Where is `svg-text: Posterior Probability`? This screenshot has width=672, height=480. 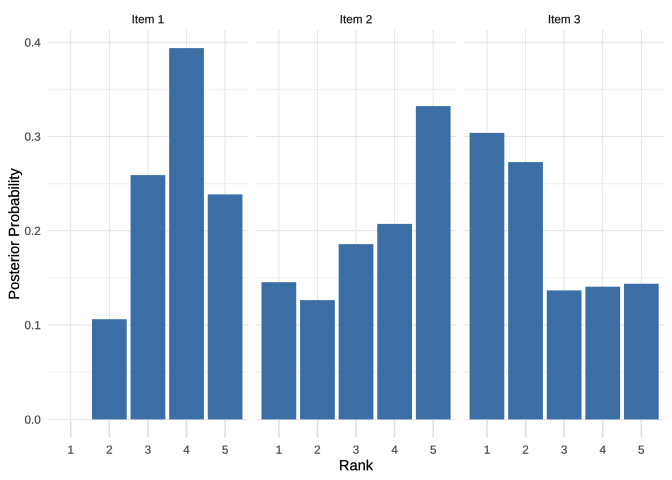 svg-text: Posterior Probability is located at coordinates (15, 234).